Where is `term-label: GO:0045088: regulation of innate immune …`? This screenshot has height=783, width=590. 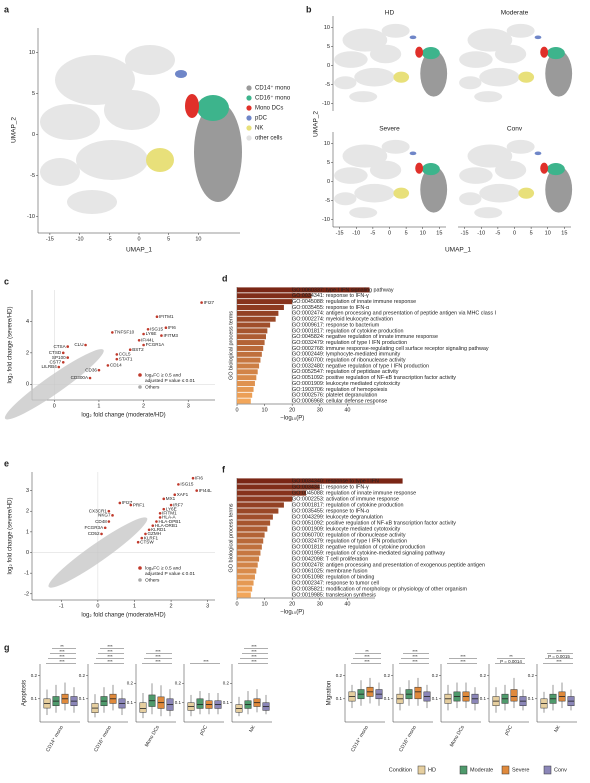 term-label: GO:0045088: regulation of innate immune … is located at coordinates (354, 302).